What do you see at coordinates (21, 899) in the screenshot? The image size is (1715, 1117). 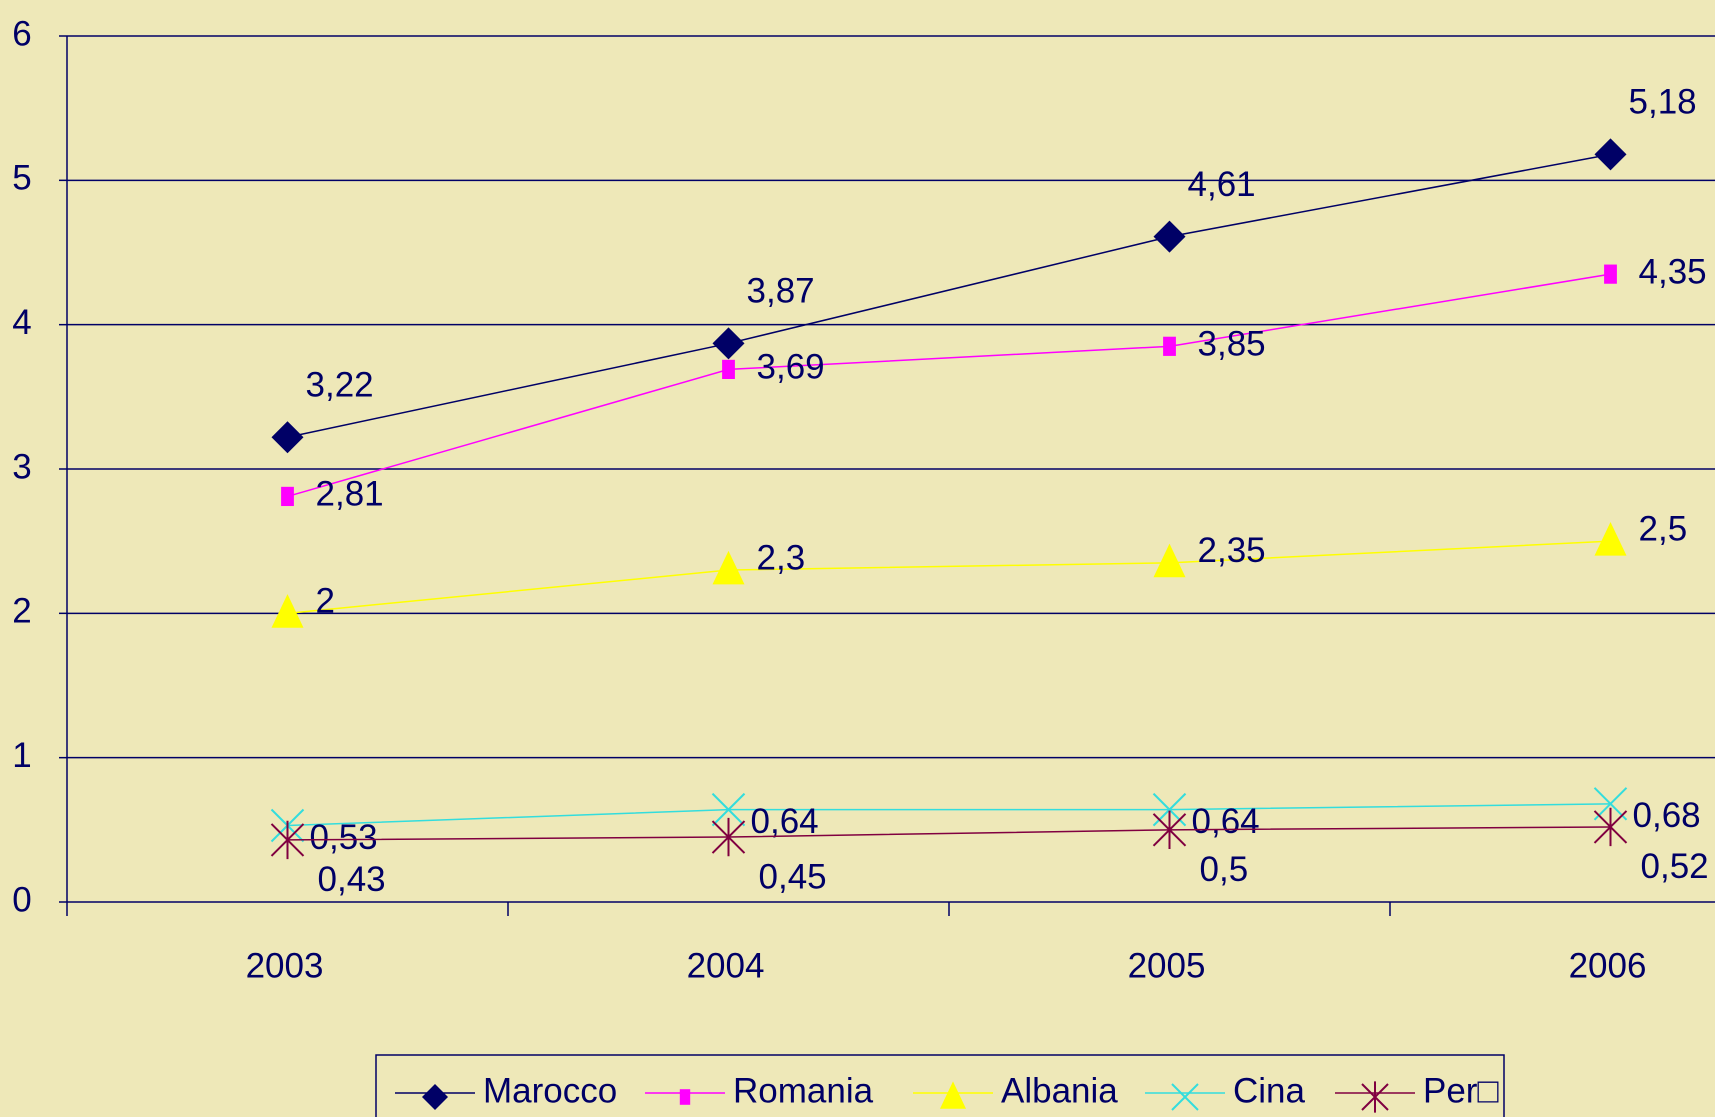 I see `y-tick-label: 0` at bounding box center [21, 899].